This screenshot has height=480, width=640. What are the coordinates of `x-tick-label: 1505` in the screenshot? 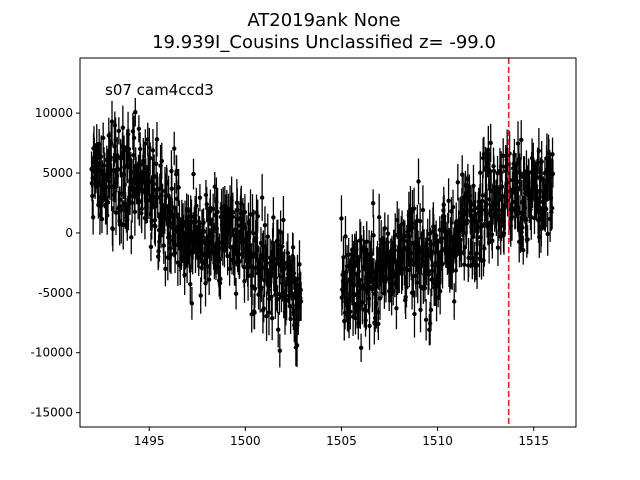 It's located at (341, 441).